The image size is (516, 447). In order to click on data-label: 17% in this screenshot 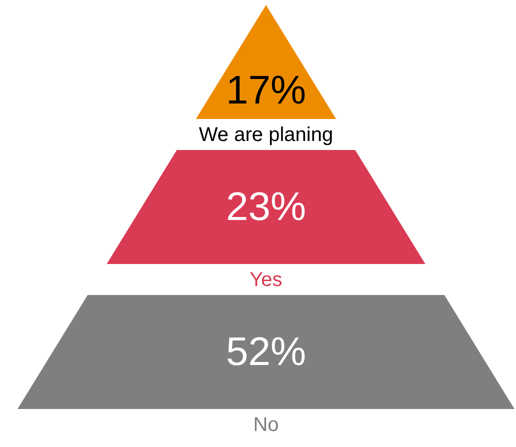, I will do `click(266, 90)`.